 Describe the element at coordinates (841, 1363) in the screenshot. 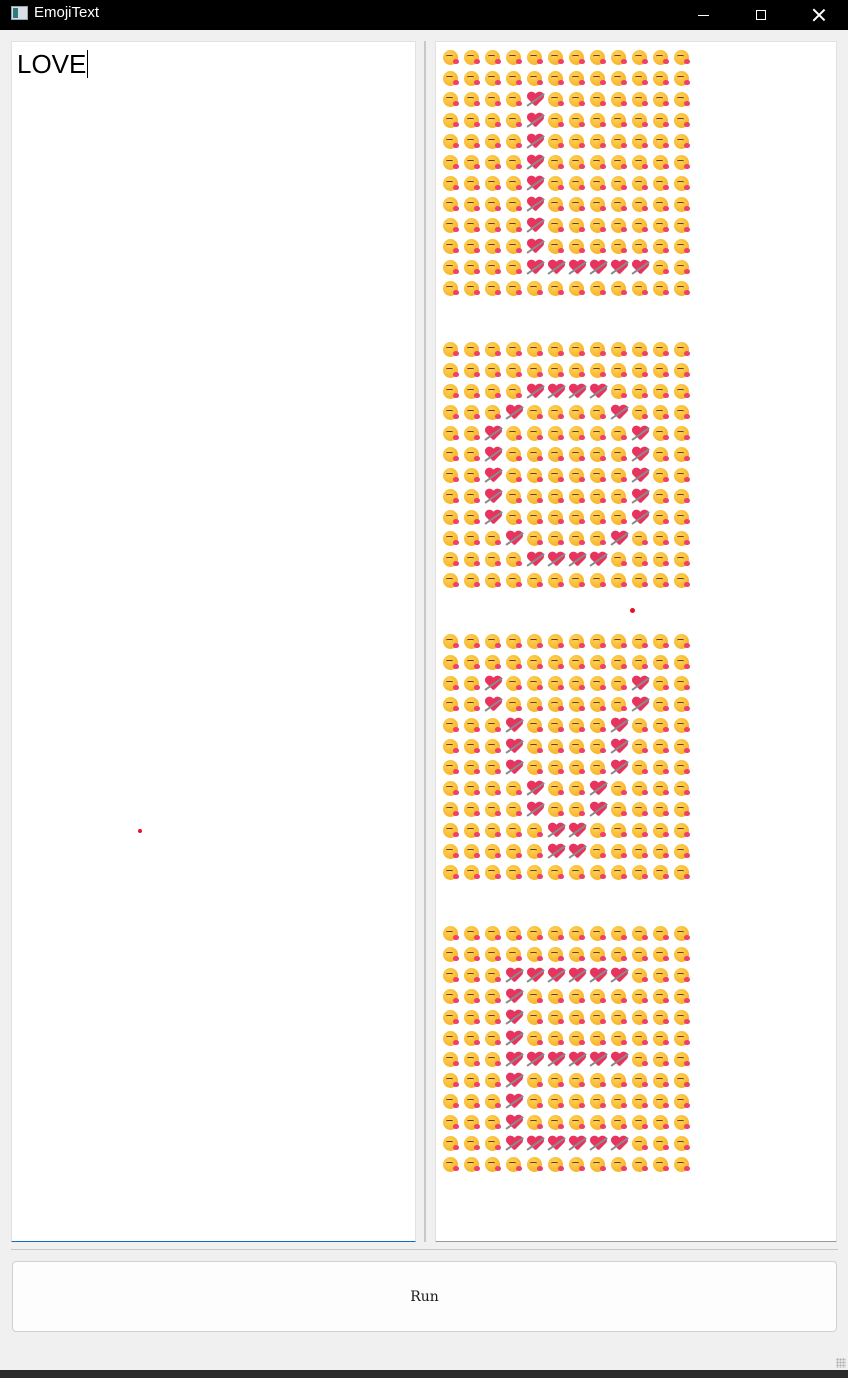

I see `resize-grip-icon` at that location.